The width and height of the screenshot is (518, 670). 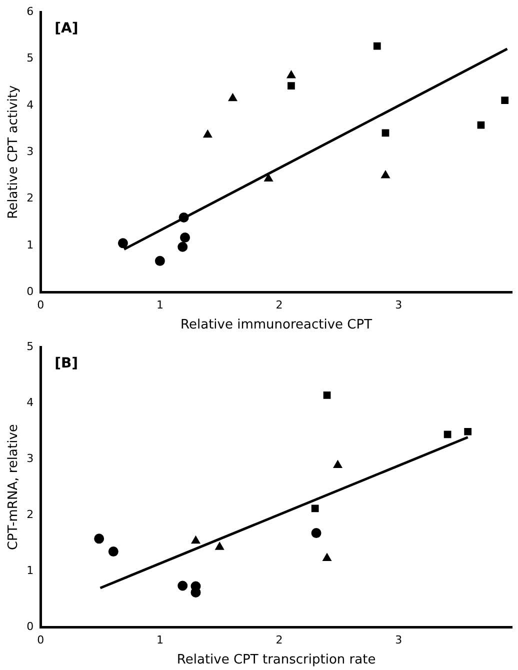 I want to click on annotation: [A], so click(x=66, y=28).